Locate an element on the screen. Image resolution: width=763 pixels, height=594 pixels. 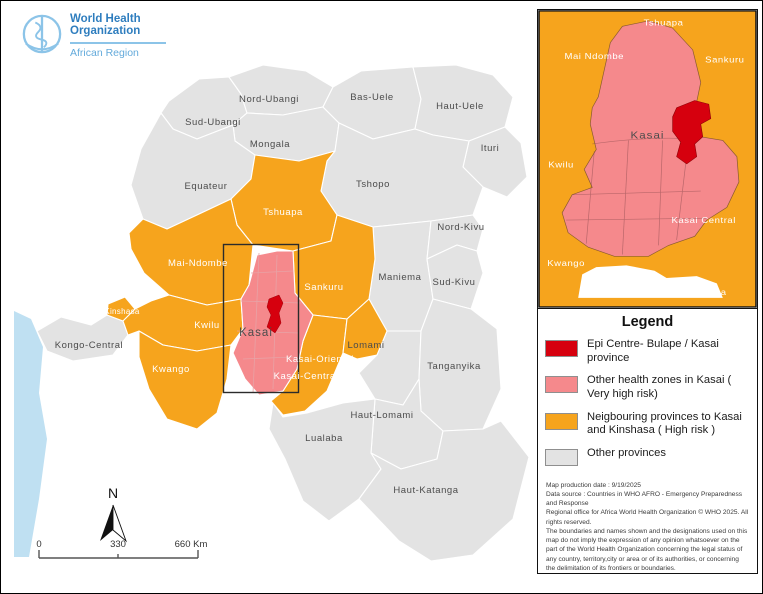
who-logo: World Health Organization African Region is located at coordinates (93, 36).